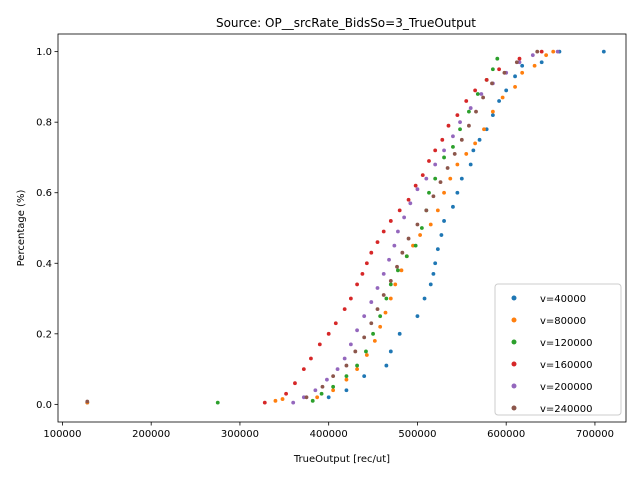 The width and height of the screenshot is (640, 480). I want to click on legend-label: v=160000, so click(566, 365).